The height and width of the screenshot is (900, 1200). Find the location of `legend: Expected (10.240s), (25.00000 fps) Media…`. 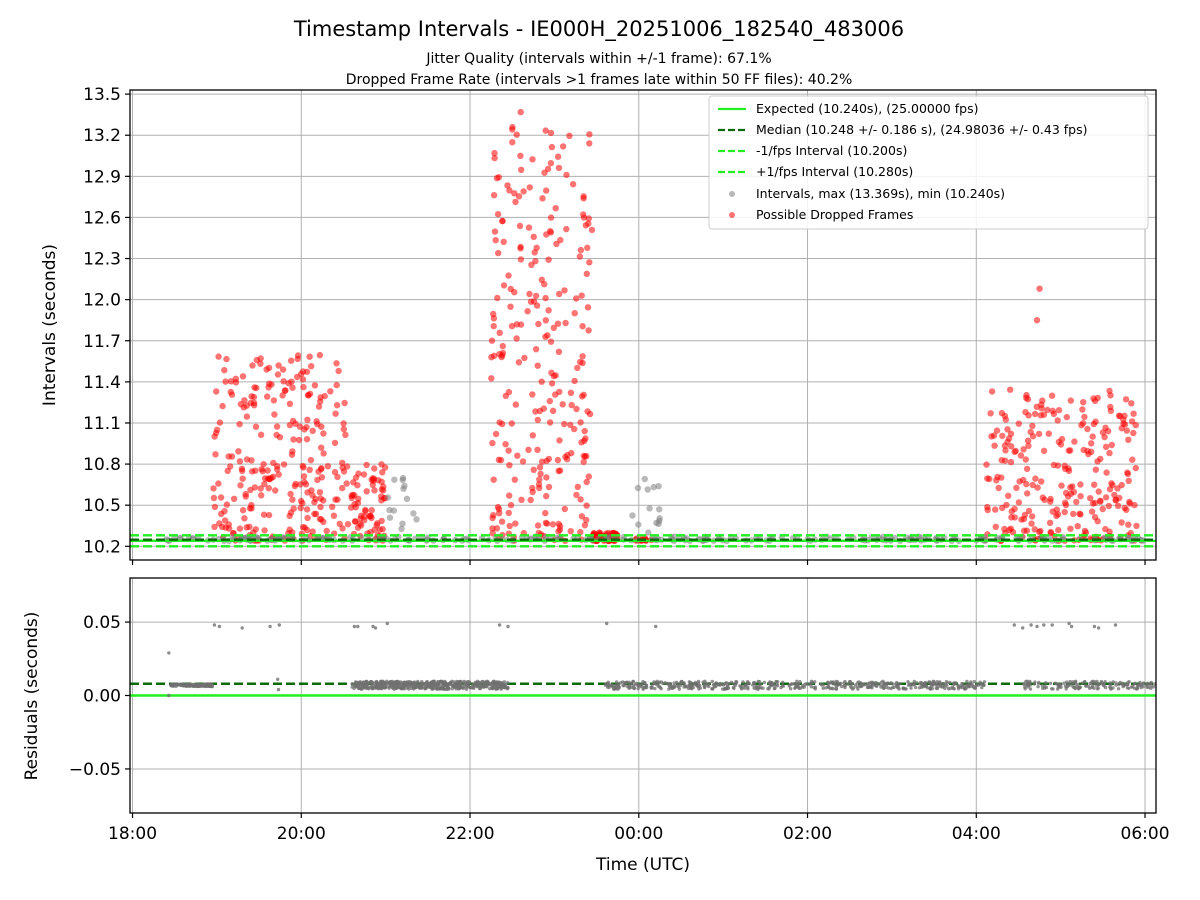

legend: Expected (10.240s), (25.00000 fps) Media… is located at coordinates (928, 162).